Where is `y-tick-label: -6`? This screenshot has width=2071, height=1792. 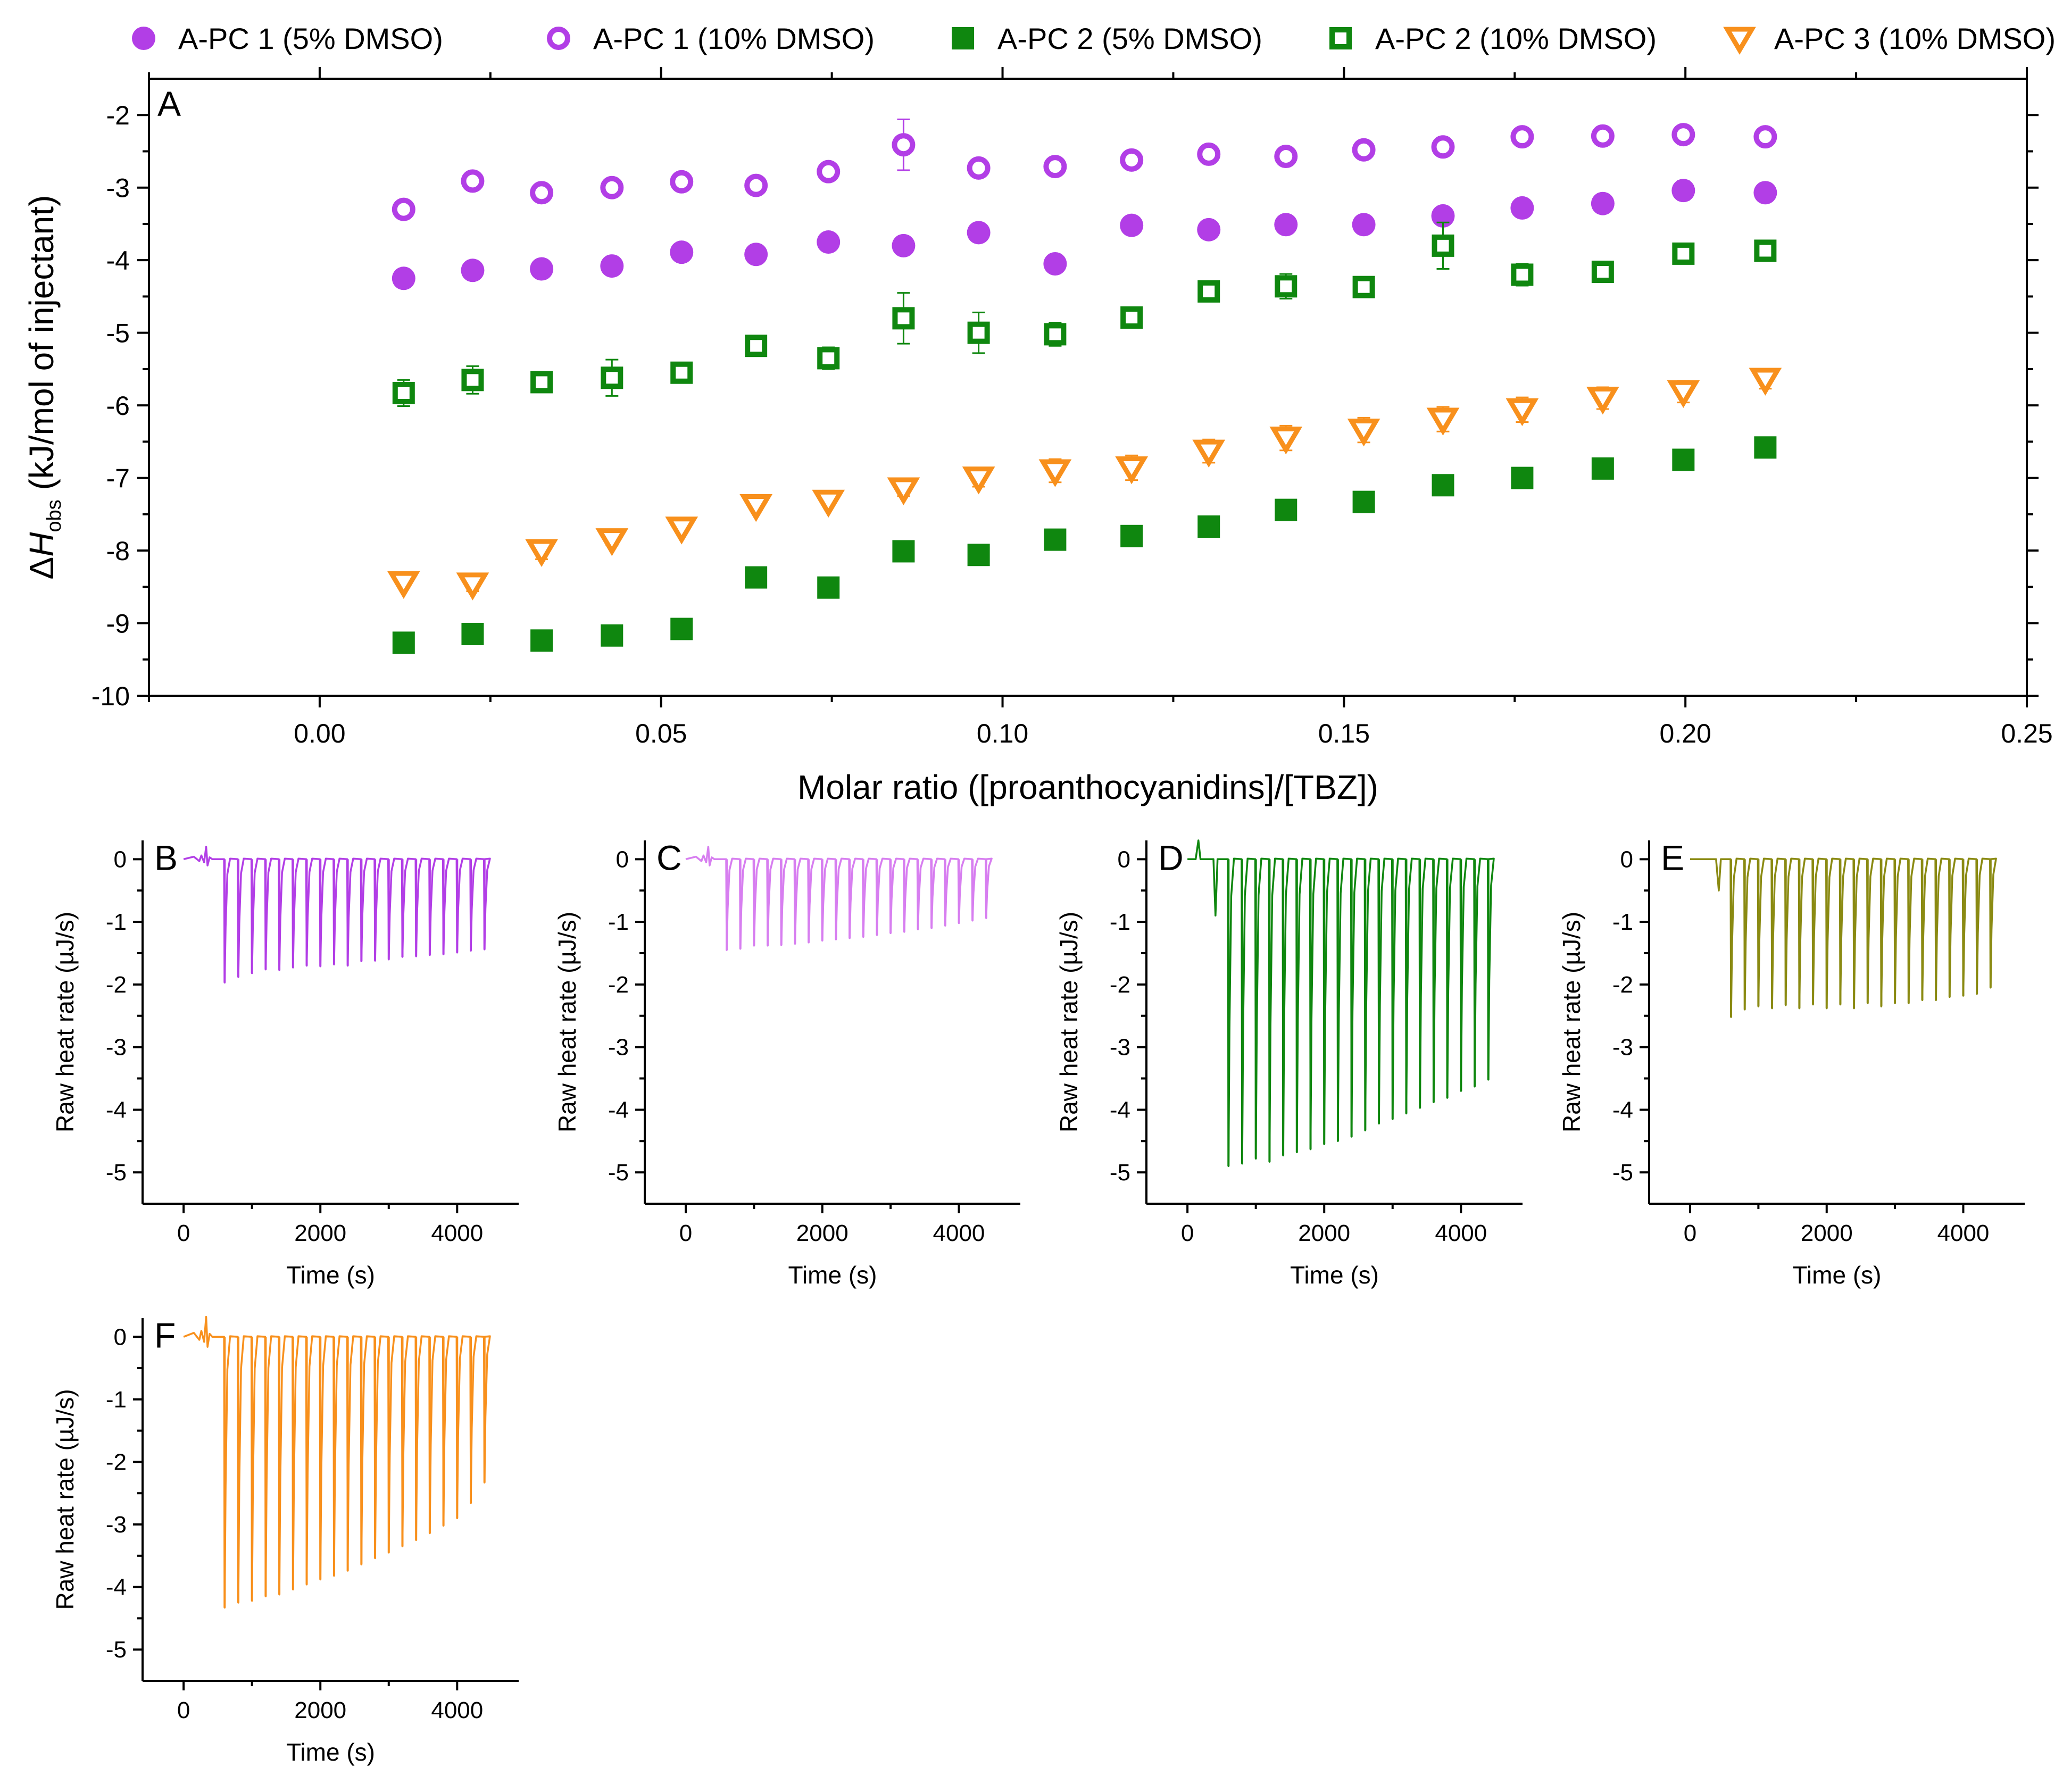 y-tick-label: -6 is located at coordinates (118, 406).